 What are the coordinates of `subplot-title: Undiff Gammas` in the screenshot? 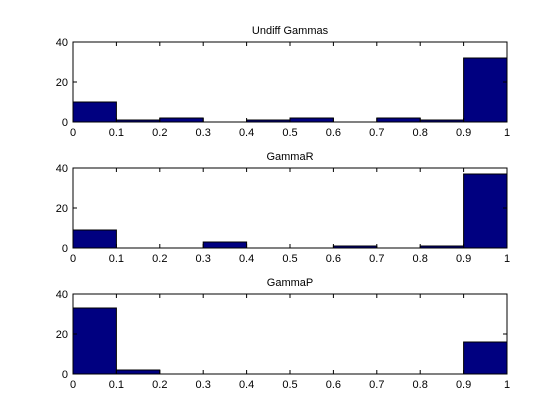 It's located at (290, 31).